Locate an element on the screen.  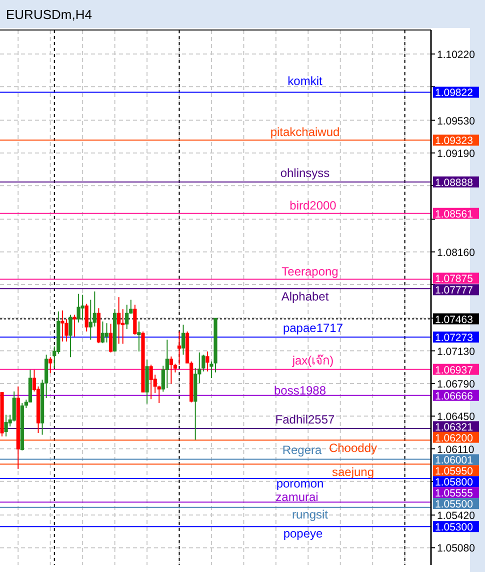
y-tick-label: 1.06790 is located at coordinates (456, 384).